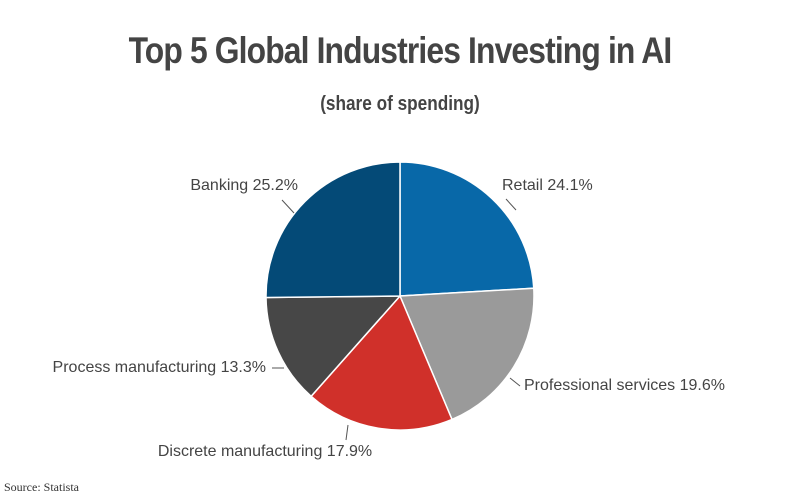  What do you see at coordinates (333, 346) in the screenshot?
I see `pie-slice-process-manufacturing` at bounding box center [333, 346].